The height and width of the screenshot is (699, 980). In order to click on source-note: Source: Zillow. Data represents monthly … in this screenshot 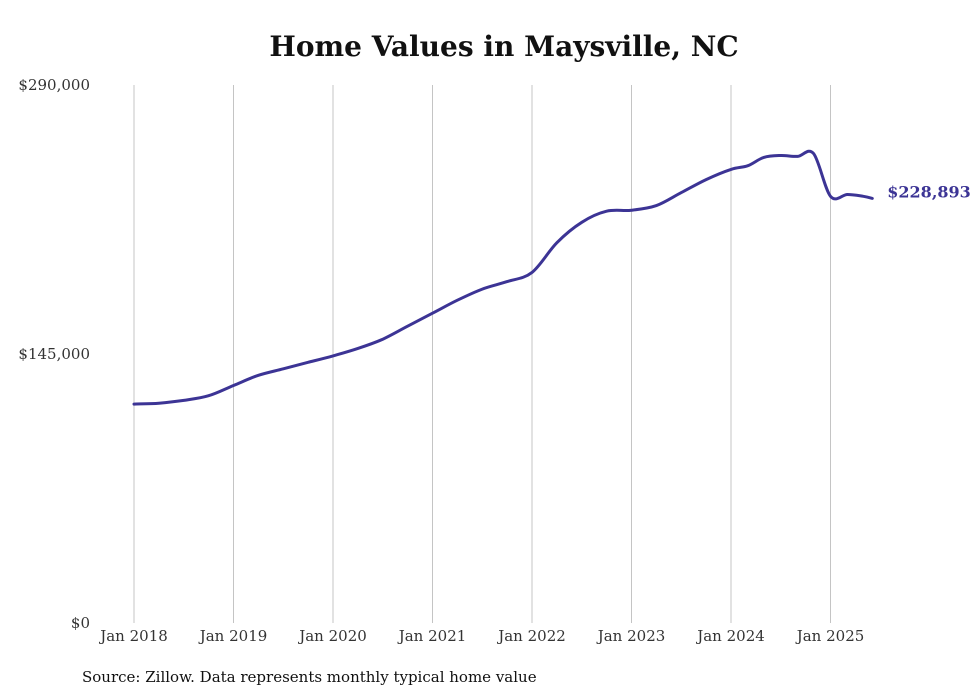, I will do `click(309, 677)`.